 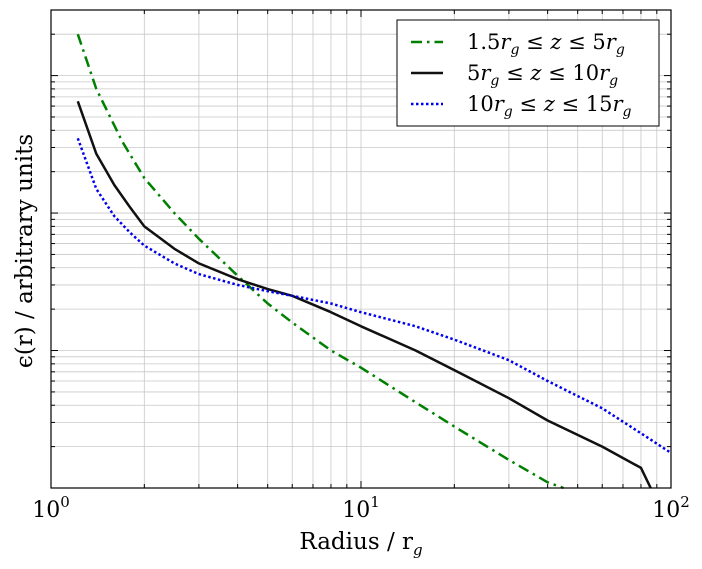 I want to click on legend-label-part: 1.5, so click(x=483, y=42).